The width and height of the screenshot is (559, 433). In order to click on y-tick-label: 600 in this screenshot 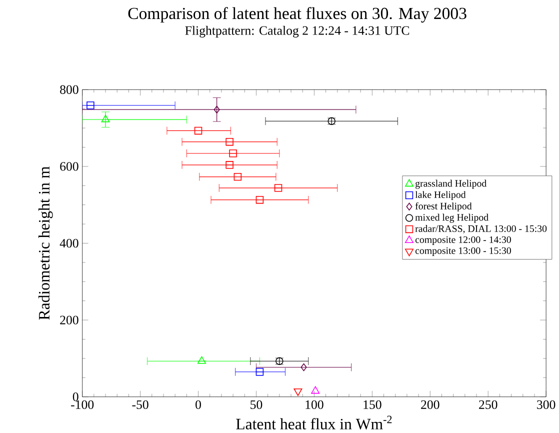, I will do `click(69, 166)`.